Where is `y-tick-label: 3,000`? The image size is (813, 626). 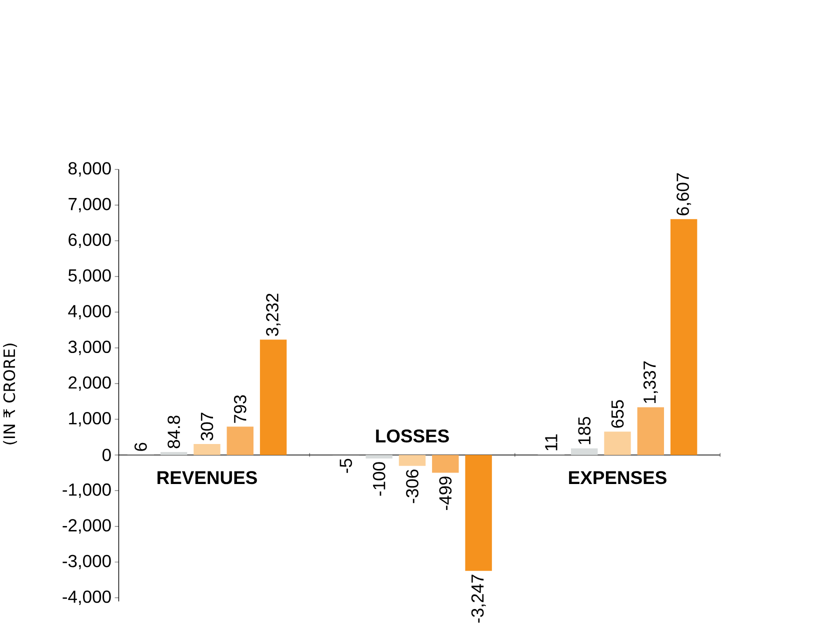 y-tick-label: 3,000 is located at coordinates (89, 348).